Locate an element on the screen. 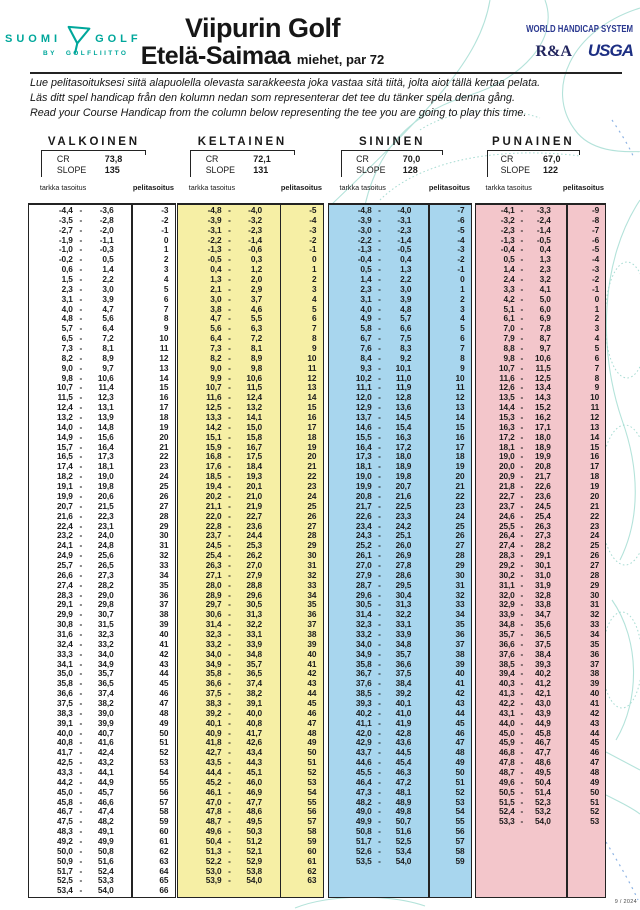 The height and width of the screenshot is (910, 640). table-row: 29,6- 30,4 32 is located at coordinates (400, 595).